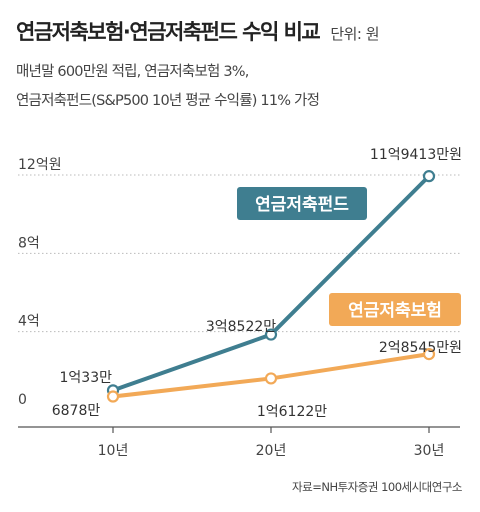 The width and height of the screenshot is (480, 512). Describe the element at coordinates (355, 34) in the screenshot. I see `unit-label: 단위: 원` at that location.